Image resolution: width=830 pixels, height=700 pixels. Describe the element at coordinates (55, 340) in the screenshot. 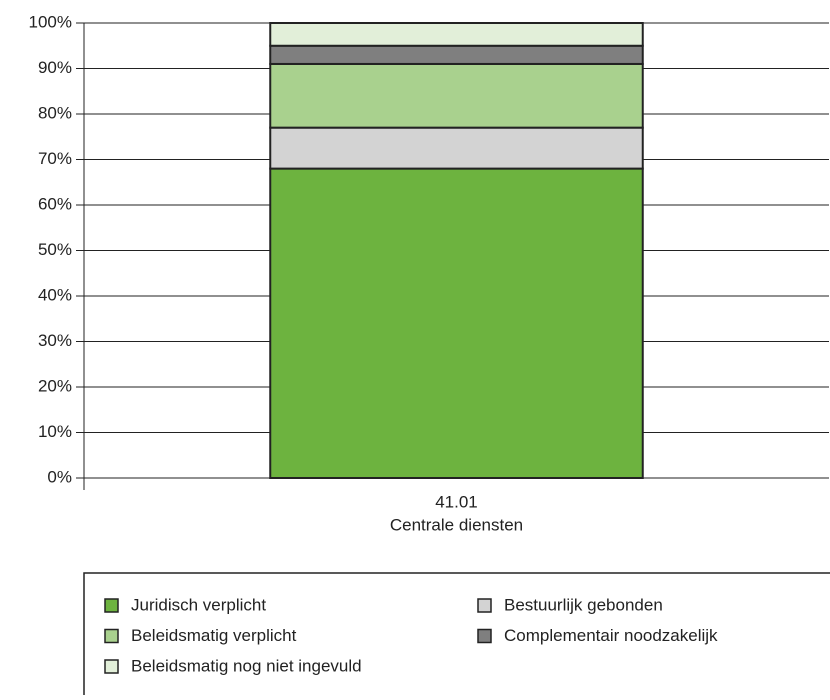

I see `y-tick-label: 30%` at that location.